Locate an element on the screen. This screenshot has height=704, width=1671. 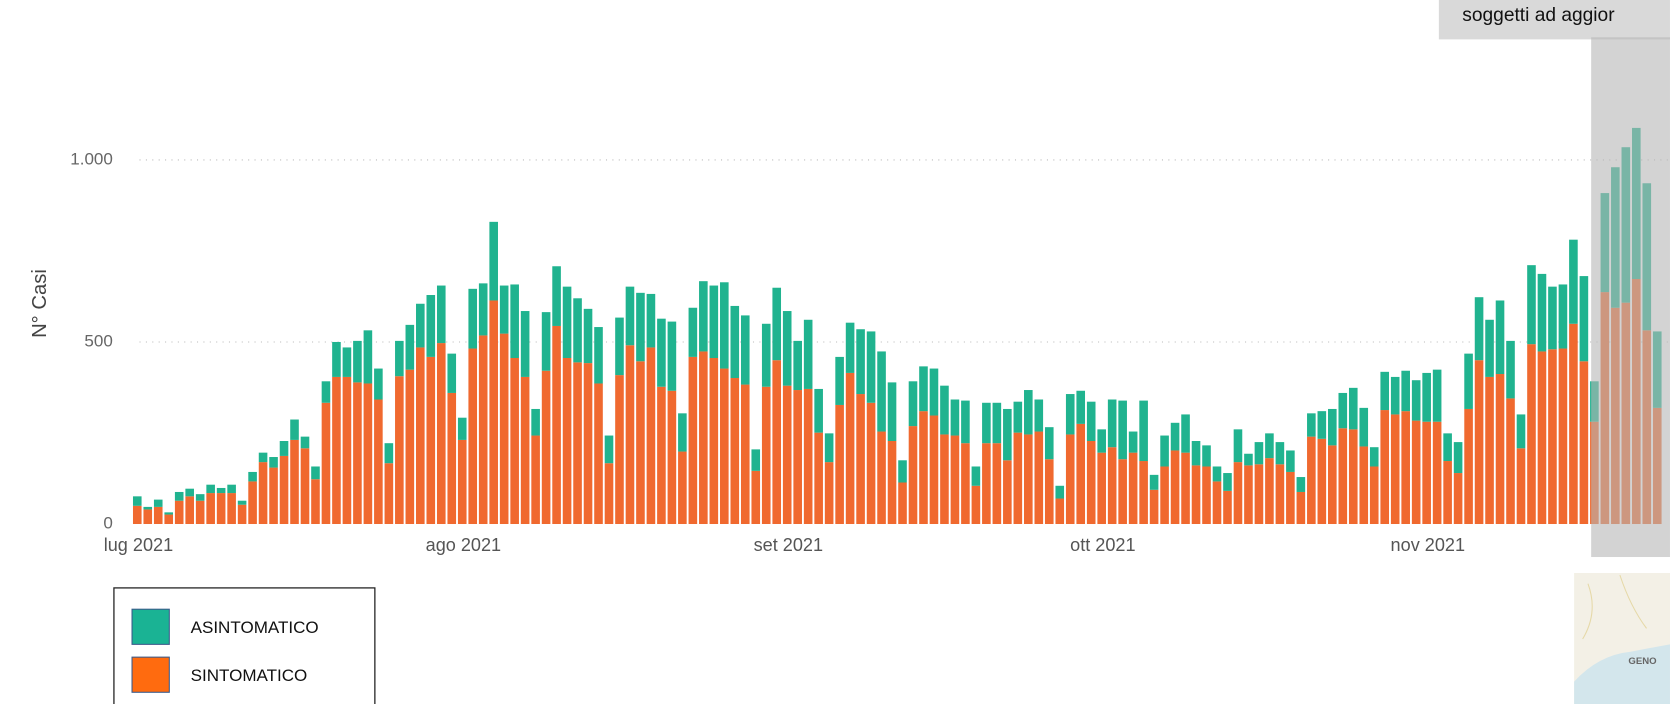
y-tick-label: 1.000 is located at coordinates (91, 158).